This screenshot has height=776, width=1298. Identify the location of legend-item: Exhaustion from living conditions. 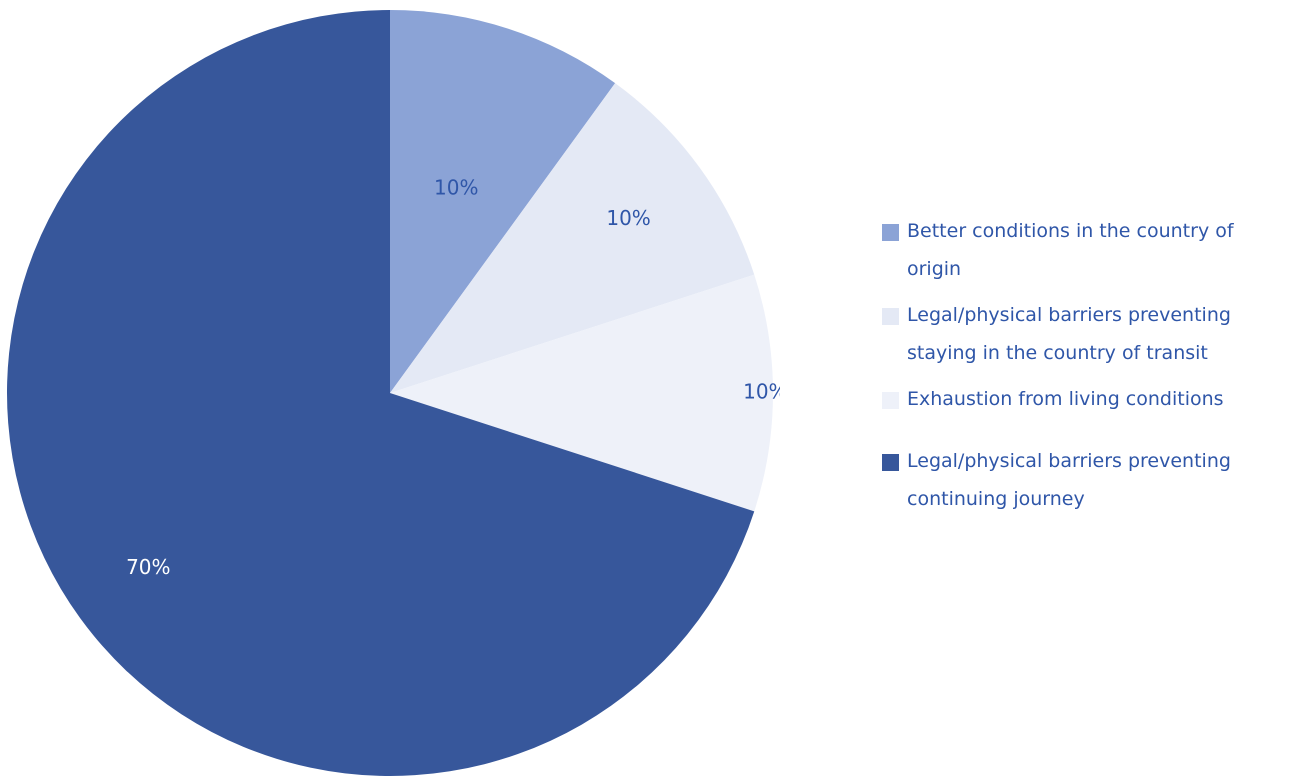
(1087, 402).